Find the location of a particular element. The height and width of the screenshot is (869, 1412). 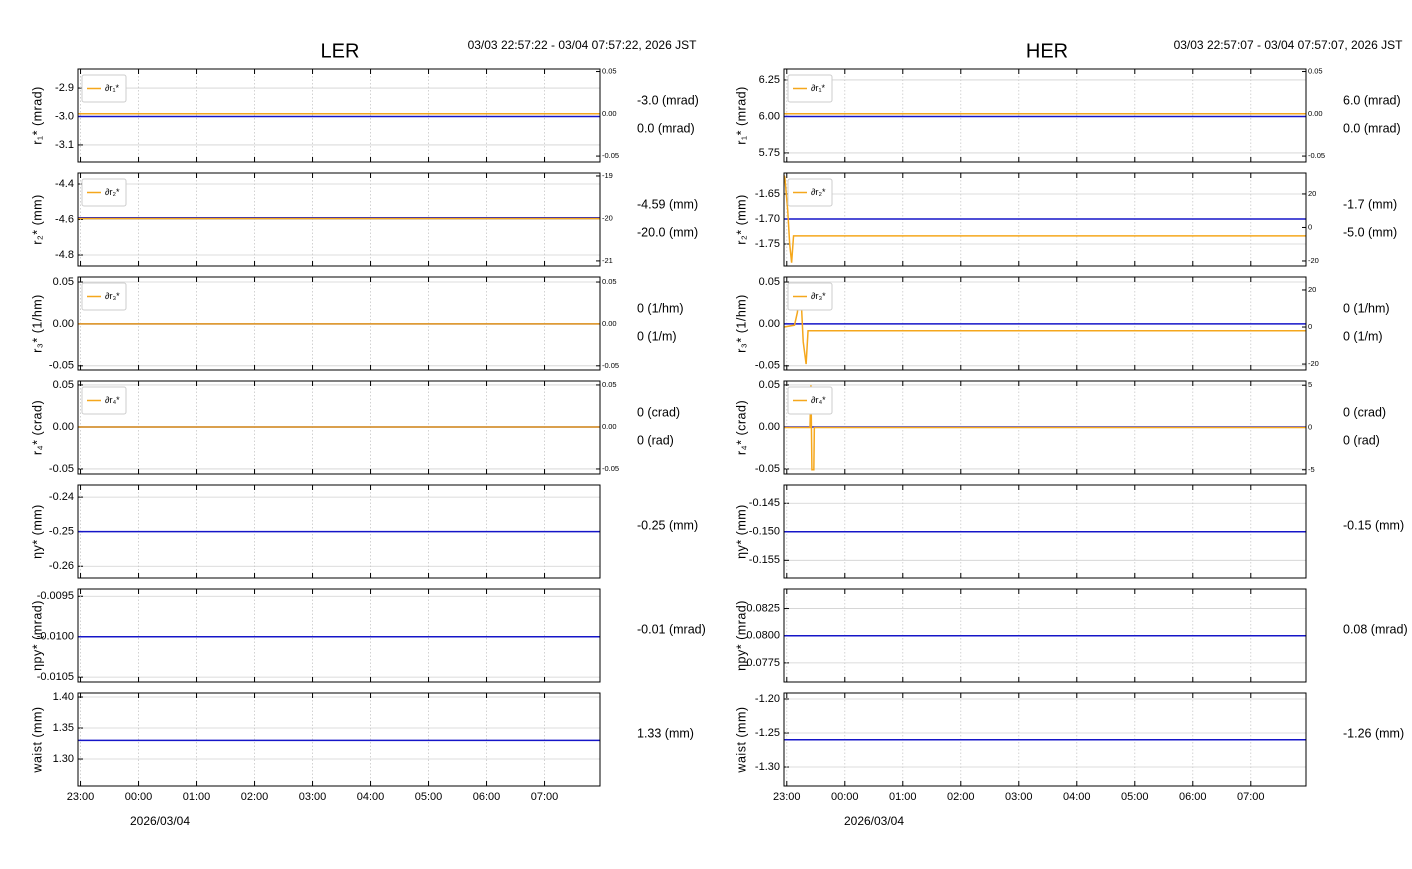

y-tick-label: -3.1 is located at coordinates (64, 145).